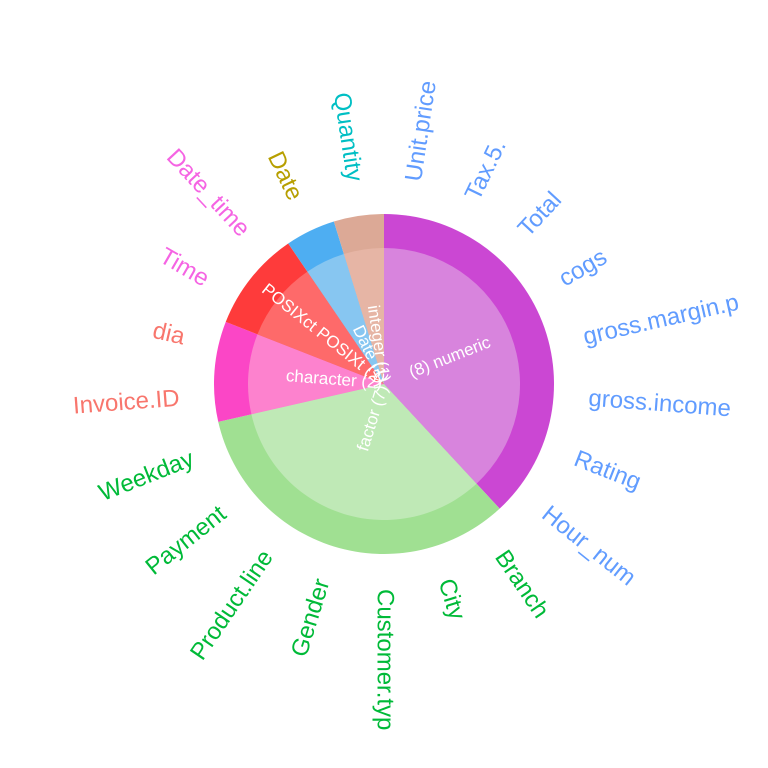 Image resolution: width=768 pixels, height=768 pixels. I want to click on variable-label-invoice-id: Invoice.ID, so click(126, 402).